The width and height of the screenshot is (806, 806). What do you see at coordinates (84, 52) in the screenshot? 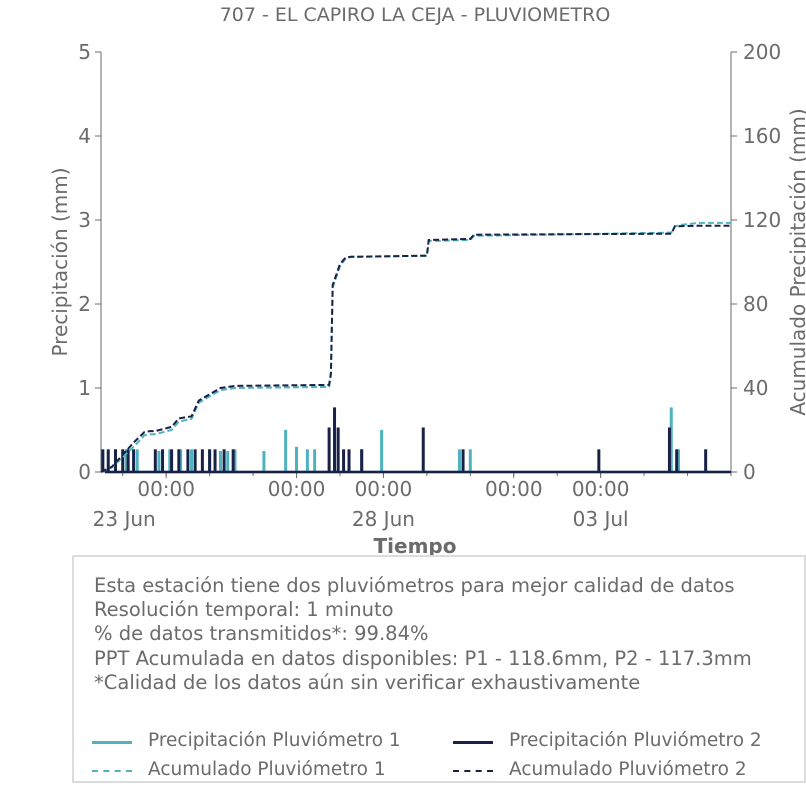
I see `y-tick-label: 5` at bounding box center [84, 52].